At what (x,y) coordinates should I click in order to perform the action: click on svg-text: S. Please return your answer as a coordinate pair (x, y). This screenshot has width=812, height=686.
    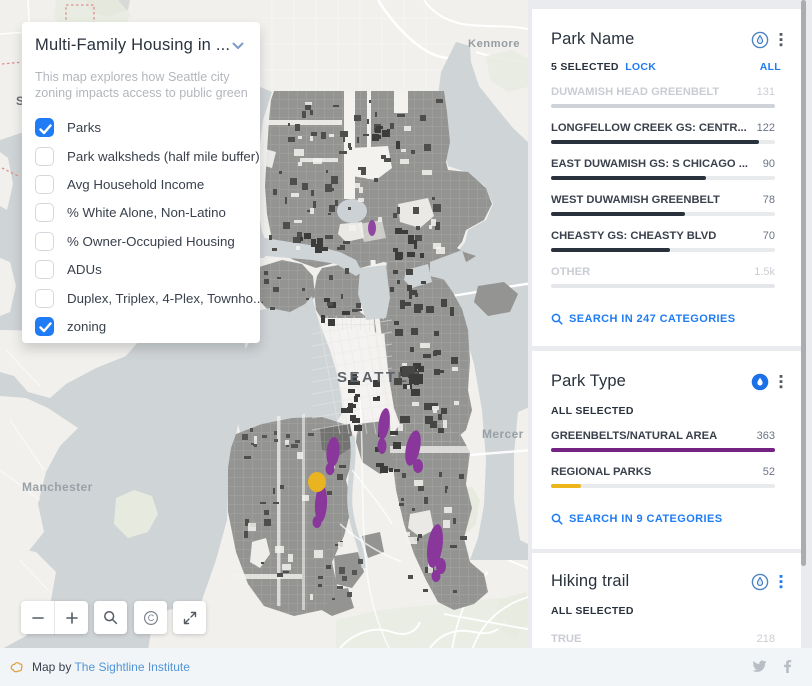
    Looking at the image, I should click on (20, 101).